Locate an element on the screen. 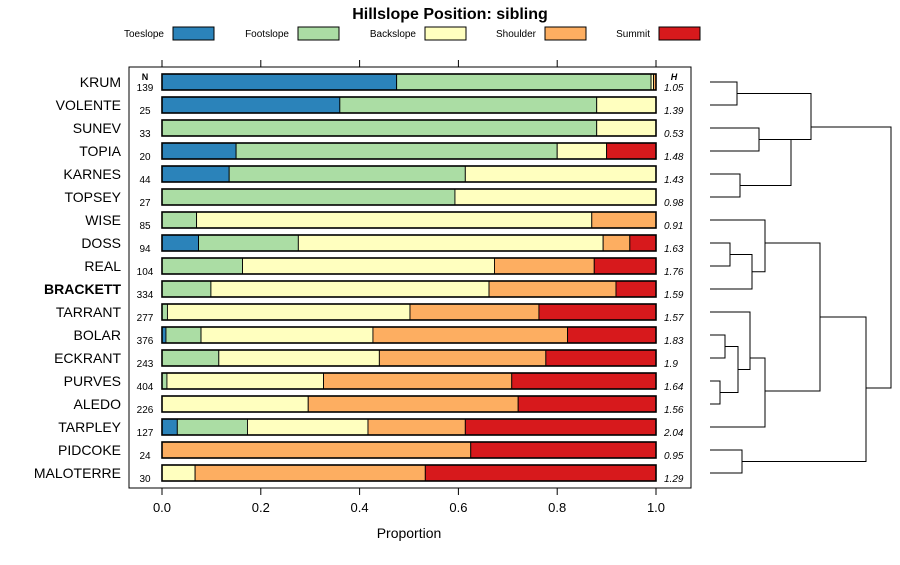 Image resolution: width=900 pixels, height=565 pixels. row-label-sunev: SUNEV is located at coordinates (97, 128).